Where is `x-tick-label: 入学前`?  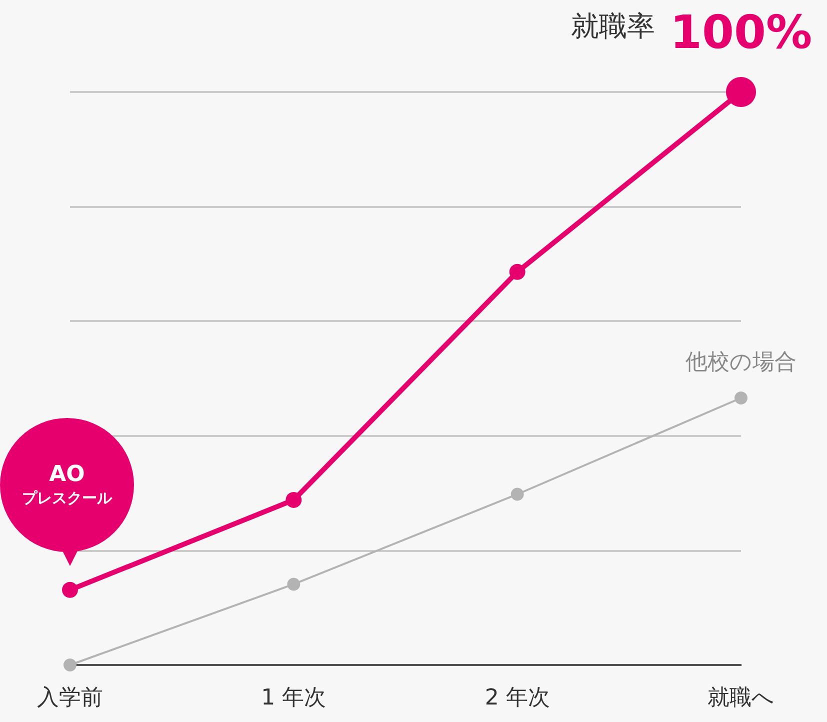
x-tick-label: 入学前 is located at coordinates (70, 698).